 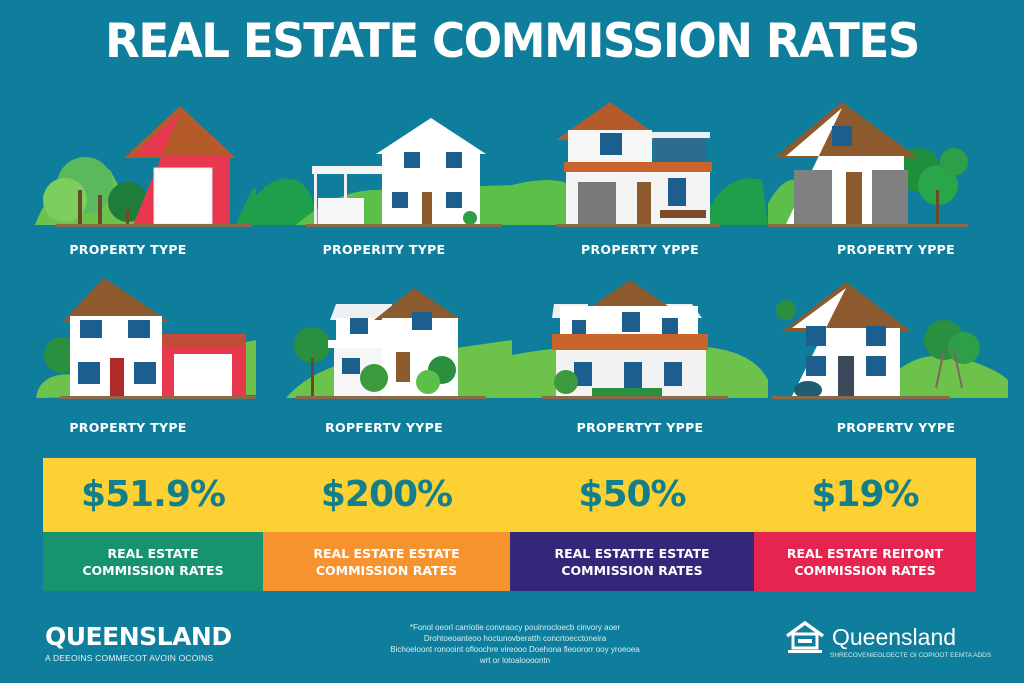 What do you see at coordinates (153, 494) in the screenshot?
I see `rate-value: $51.9%` at bounding box center [153, 494].